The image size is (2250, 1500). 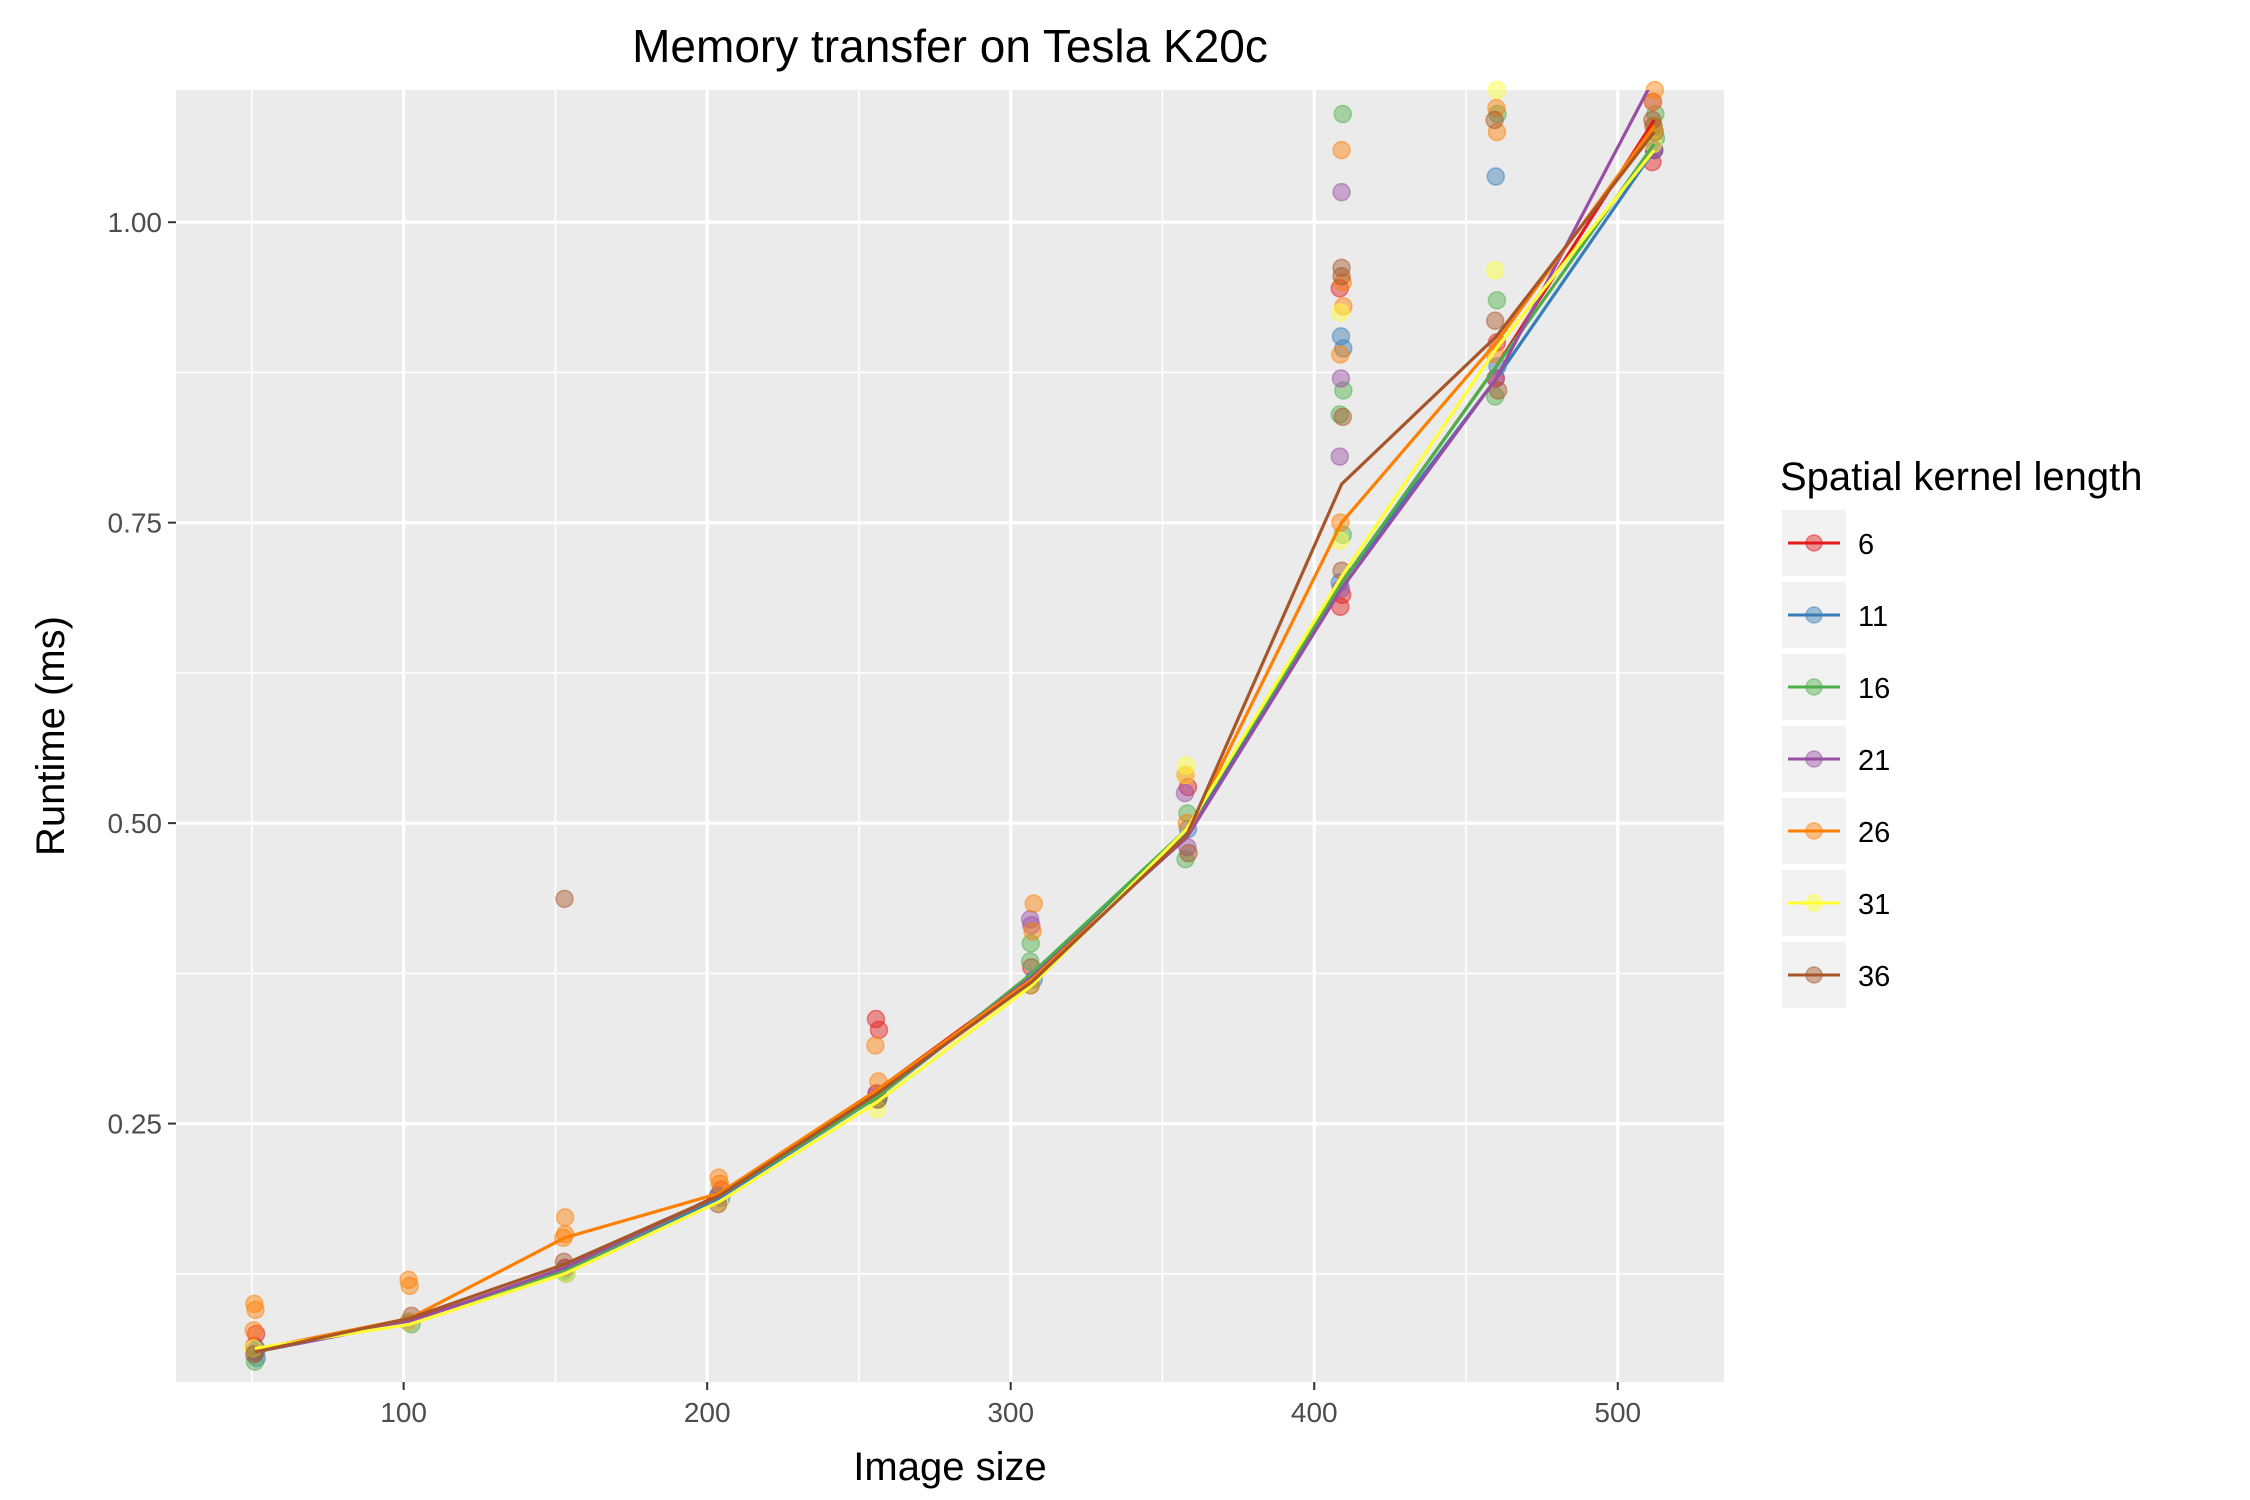 What do you see at coordinates (949, 1467) in the screenshot?
I see `x-axis-title: Image size` at bounding box center [949, 1467].